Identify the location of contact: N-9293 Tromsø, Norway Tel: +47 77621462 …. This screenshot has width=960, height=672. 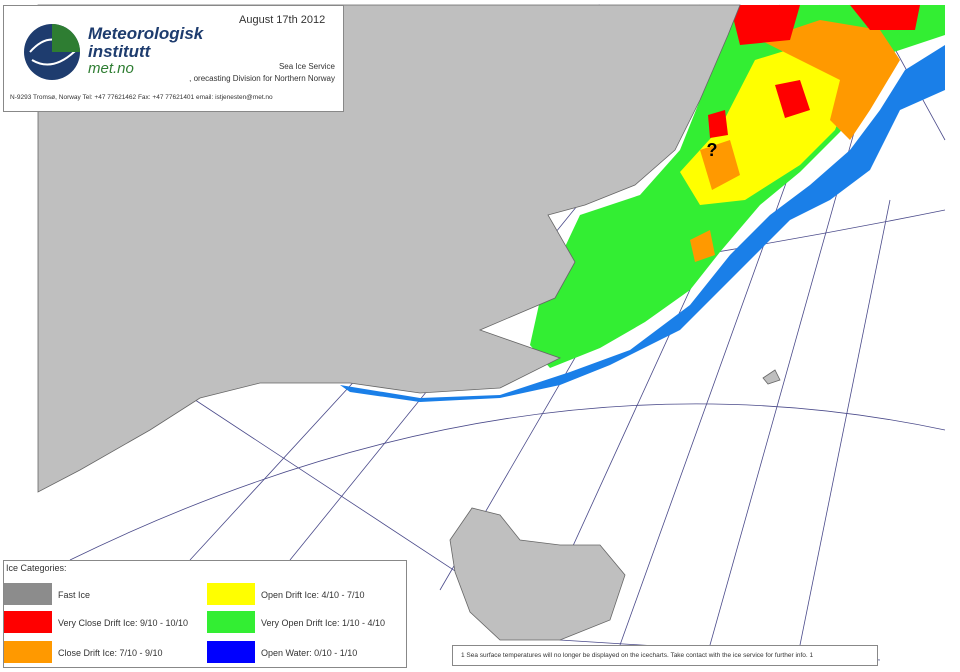
(141, 97).